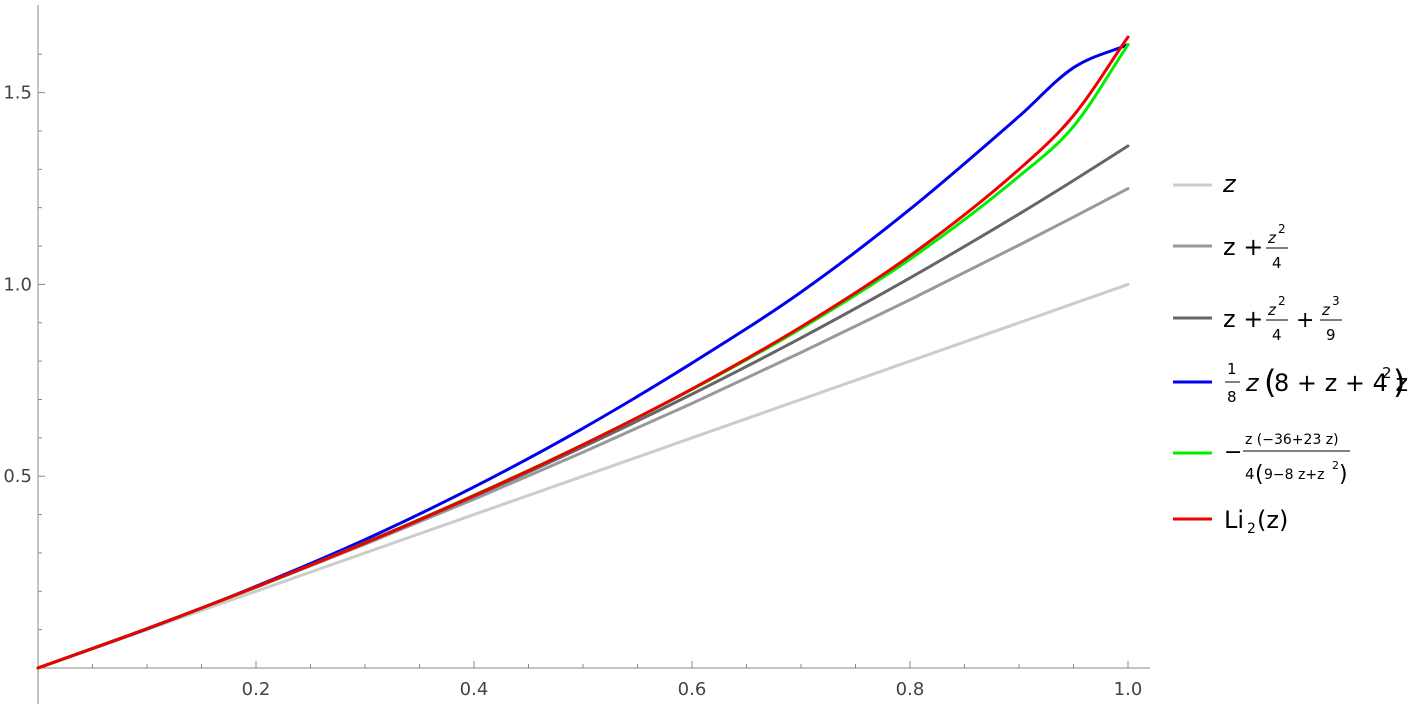 The image size is (1426, 706). I want to click on y-ticks: 0.5 1.0 1.5, so click(24, 342).